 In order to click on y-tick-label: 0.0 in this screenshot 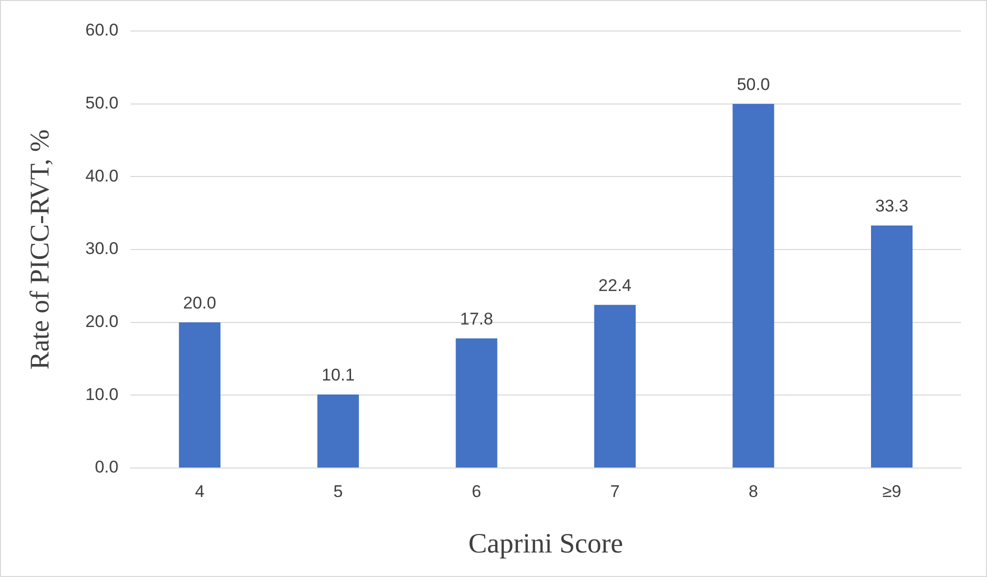, I will do `click(106, 467)`.